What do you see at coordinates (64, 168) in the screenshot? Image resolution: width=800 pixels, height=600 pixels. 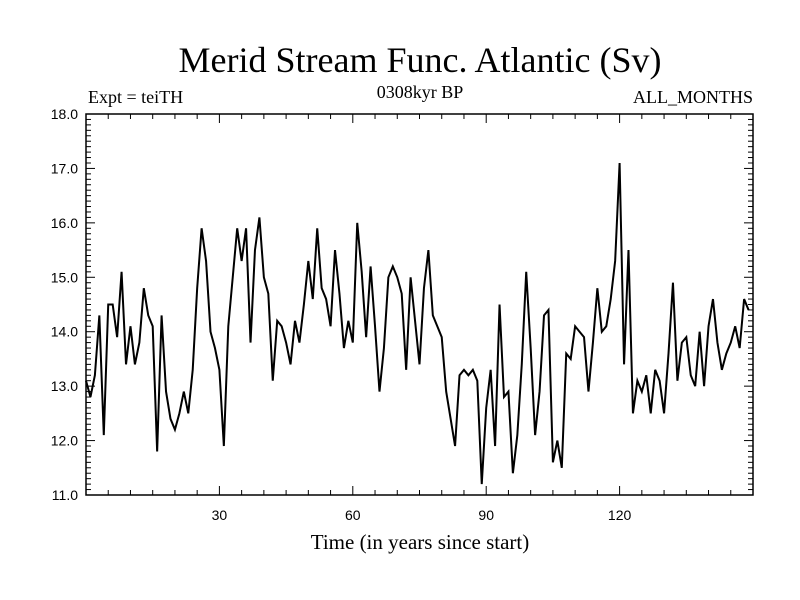 I see `y-tick-label: 17.0` at bounding box center [64, 168].